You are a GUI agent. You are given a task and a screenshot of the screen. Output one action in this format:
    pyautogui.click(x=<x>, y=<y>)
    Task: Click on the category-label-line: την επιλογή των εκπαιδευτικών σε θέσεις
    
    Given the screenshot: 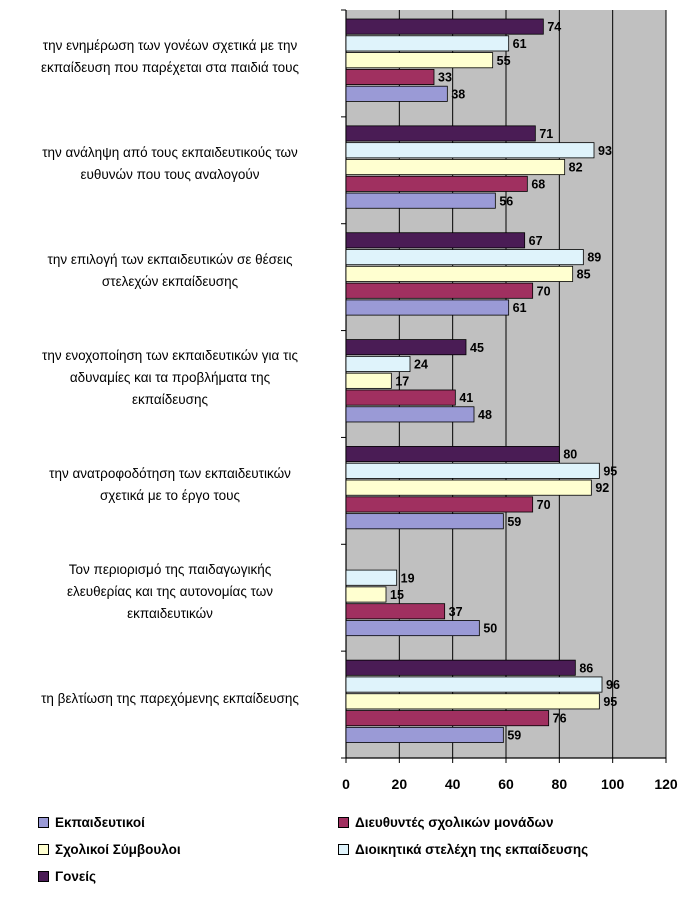 What is the action you would take?
    pyautogui.click(x=170, y=260)
    